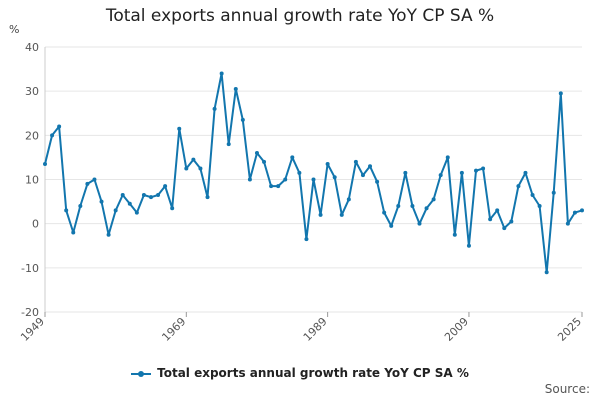  I want to click on x-tick-labels: 1949 1969 1989 2009 2025, so click(301, 329).